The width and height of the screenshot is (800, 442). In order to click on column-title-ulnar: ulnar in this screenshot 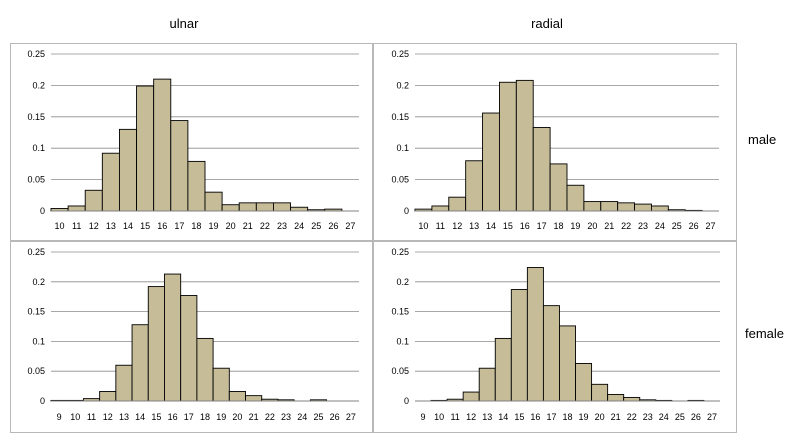, I will do `click(184, 23)`.